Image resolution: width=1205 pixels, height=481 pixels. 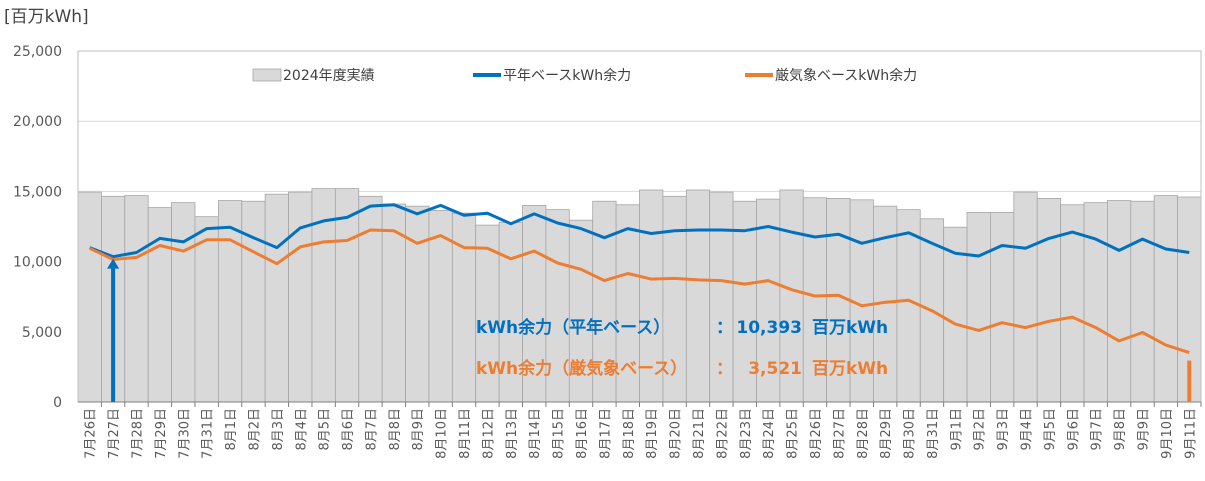 What do you see at coordinates (933, 433) in the screenshot?
I see `x-tick-label: 8月31日` at bounding box center [933, 433].